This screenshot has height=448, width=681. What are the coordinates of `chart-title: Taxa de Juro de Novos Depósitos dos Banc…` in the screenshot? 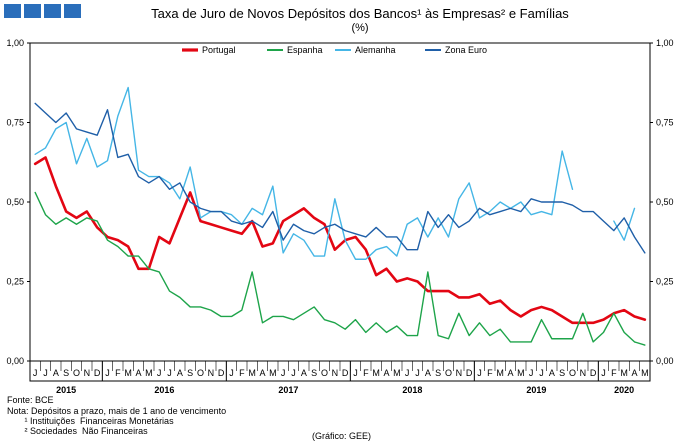 It's located at (360, 13).